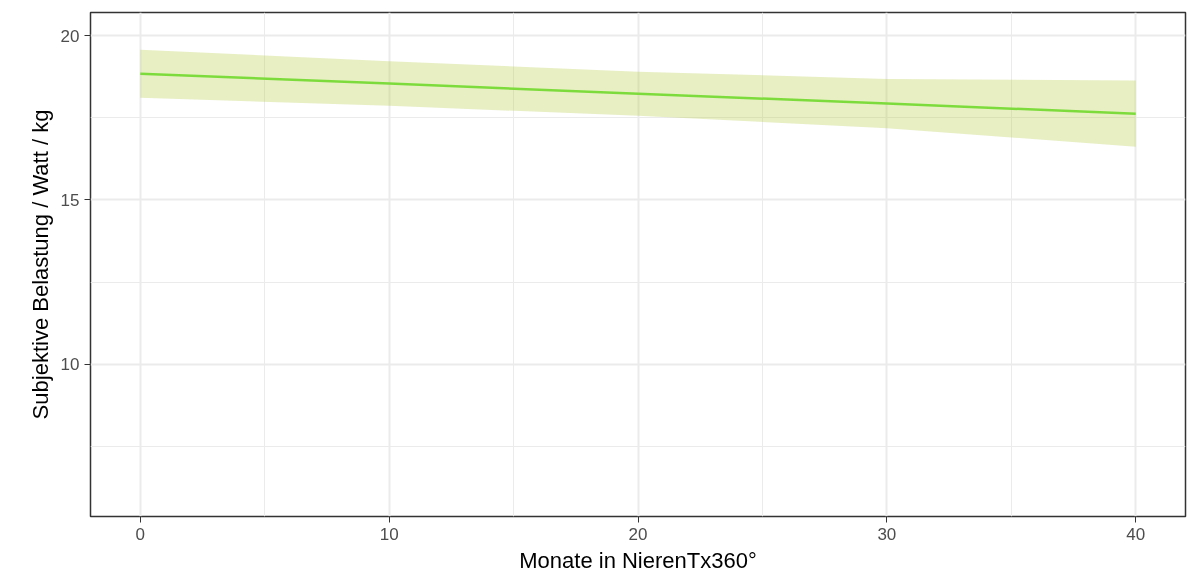 The image size is (1187, 586). I want to click on x-tick-label: 30, so click(887, 534).